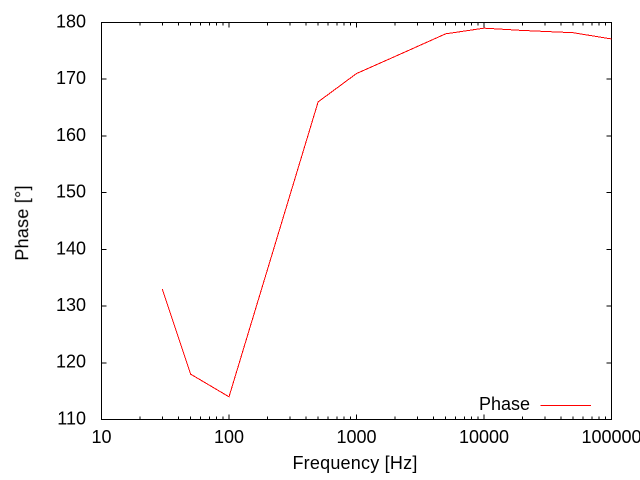 This screenshot has height=480, width=640. I want to click on svg-text: Frequency [Hz], so click(354, 463).